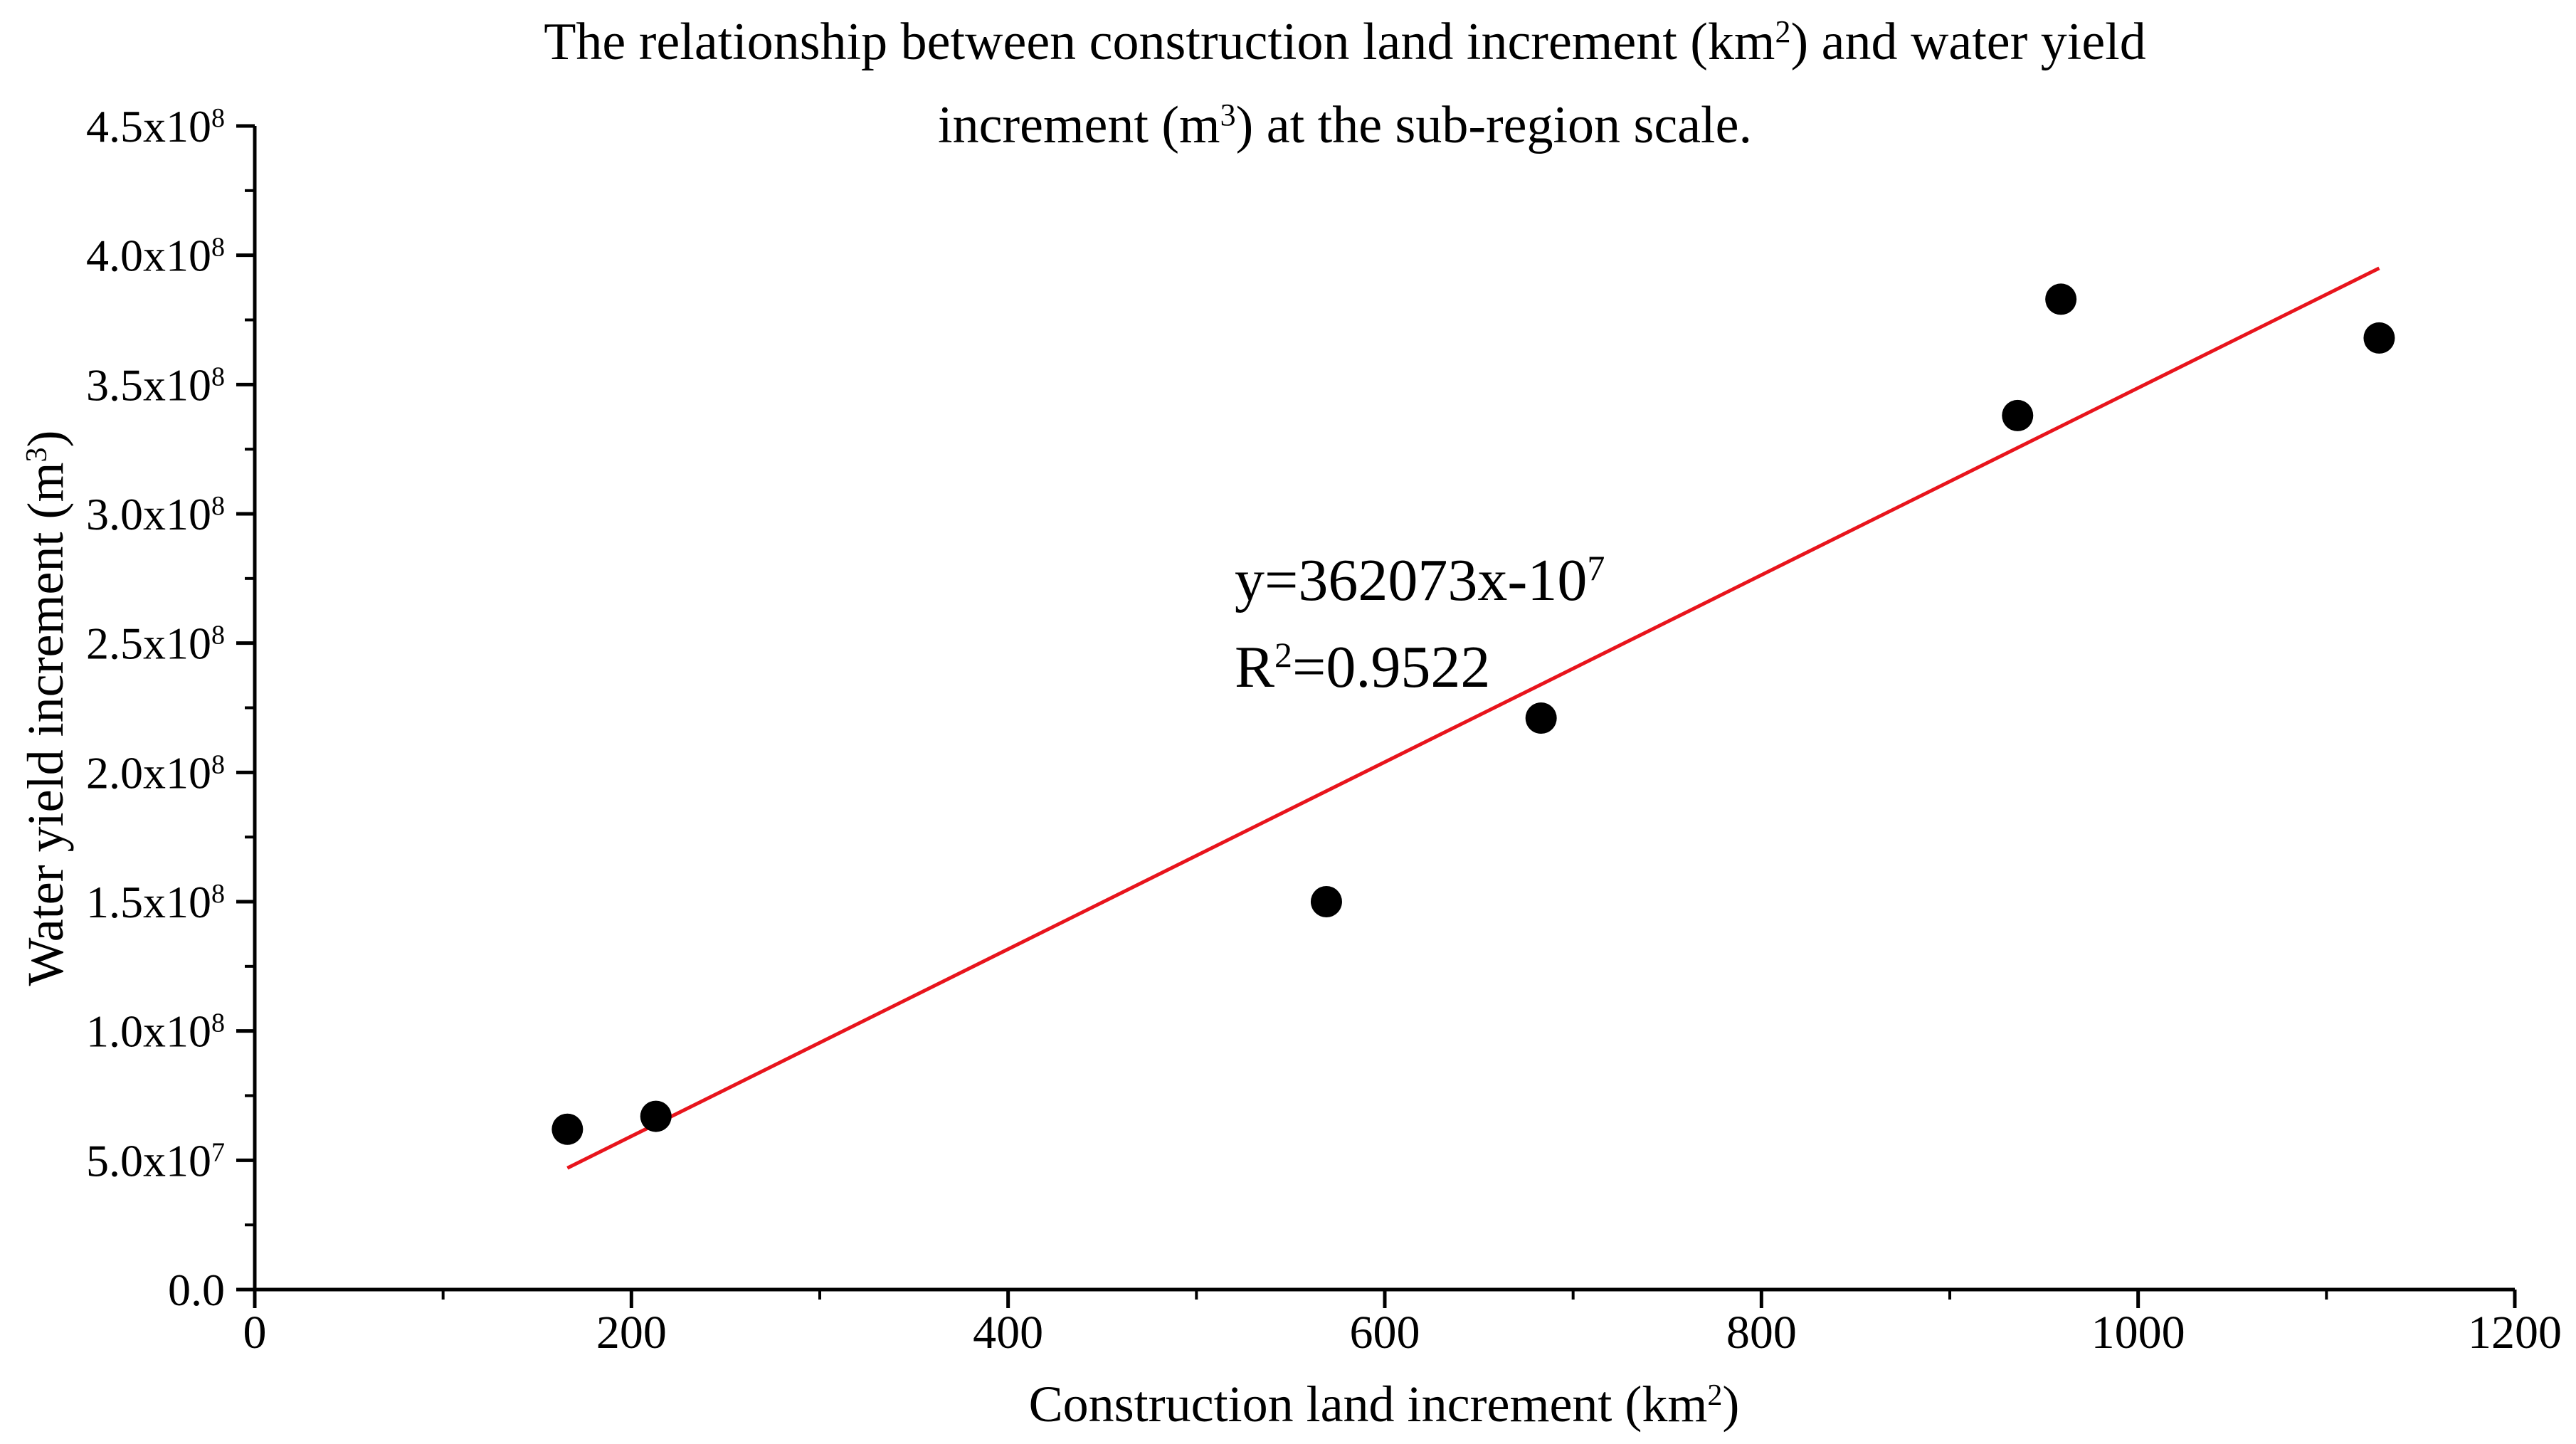 The width and height of the screenshot is (2576, 1444). Describe the element at coordinates (155, 1031) in the screenshot. I see `y-tick-label: 1.0x108` at that location.